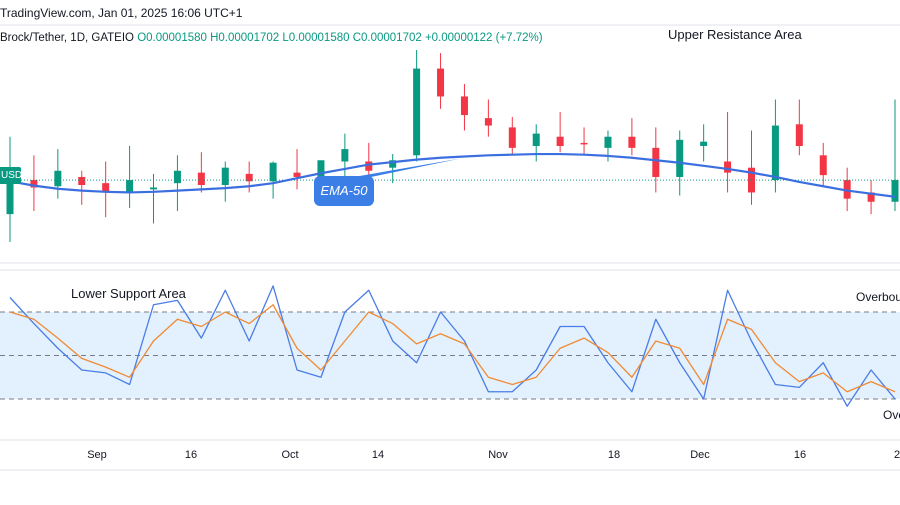 The width and height of the screenshot is (900, 505). I want to click on x-axis: Sep 16 Oct 14 Nov 18 Dec 16 2, so click(493, 455).